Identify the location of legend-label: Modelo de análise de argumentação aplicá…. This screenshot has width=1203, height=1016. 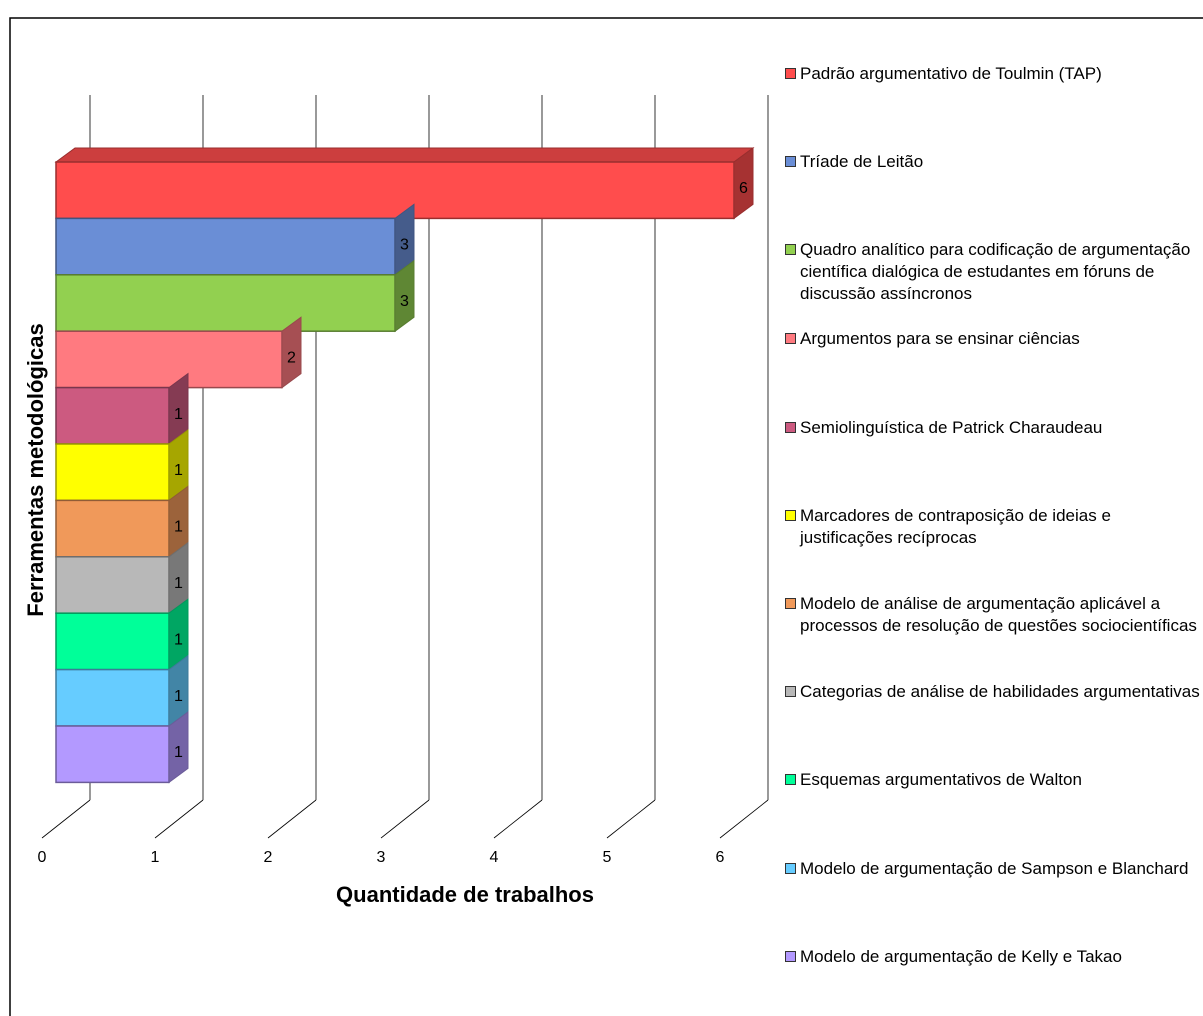
(998, 614).